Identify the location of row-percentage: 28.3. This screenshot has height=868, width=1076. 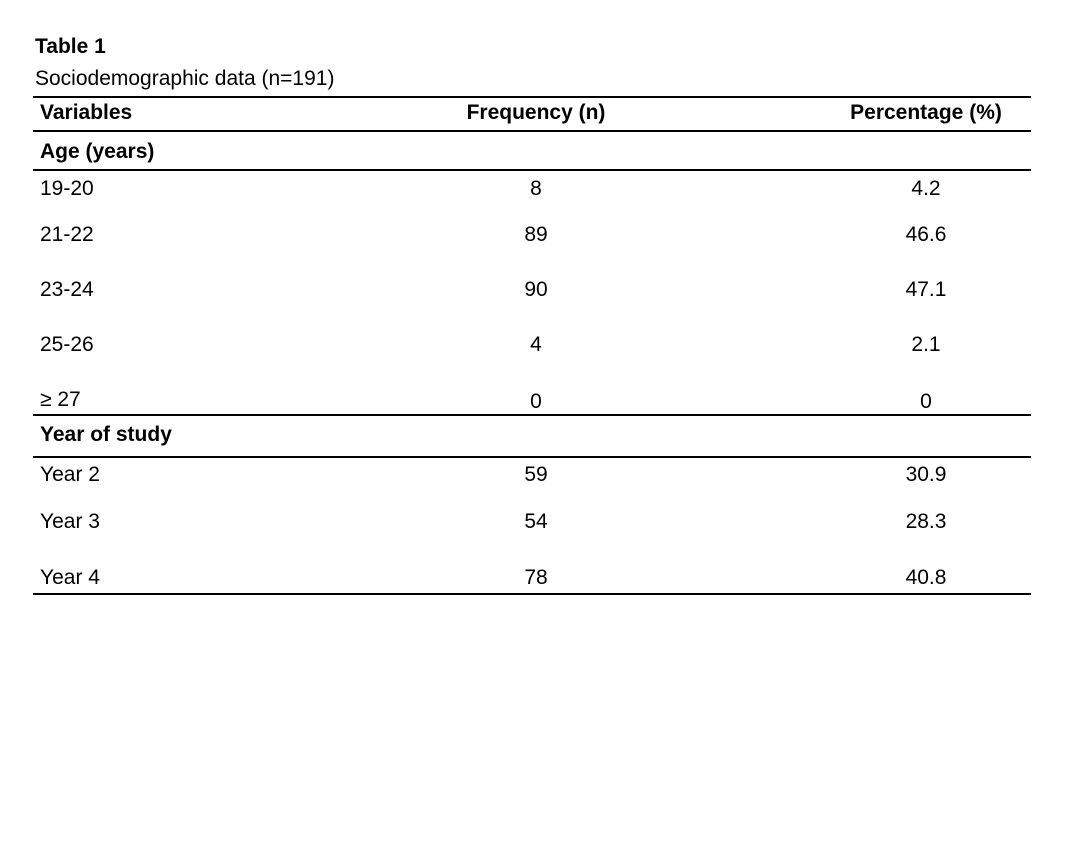
(926, 521).